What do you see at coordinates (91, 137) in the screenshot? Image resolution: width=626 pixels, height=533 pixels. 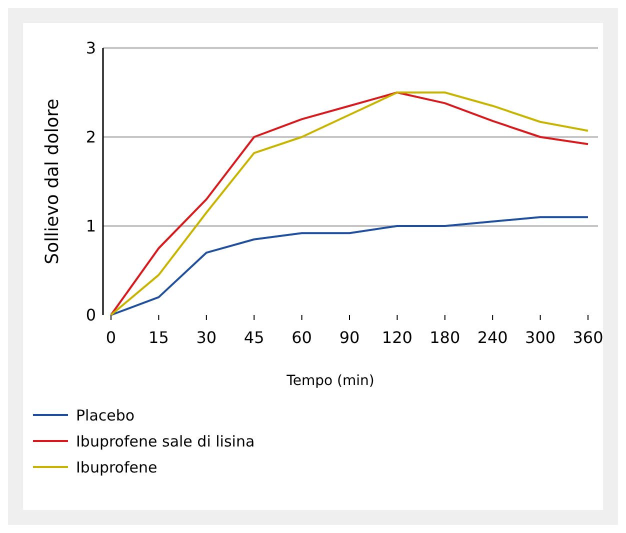 I see `y-tick-label: 2` at bounding box center [91, 137].